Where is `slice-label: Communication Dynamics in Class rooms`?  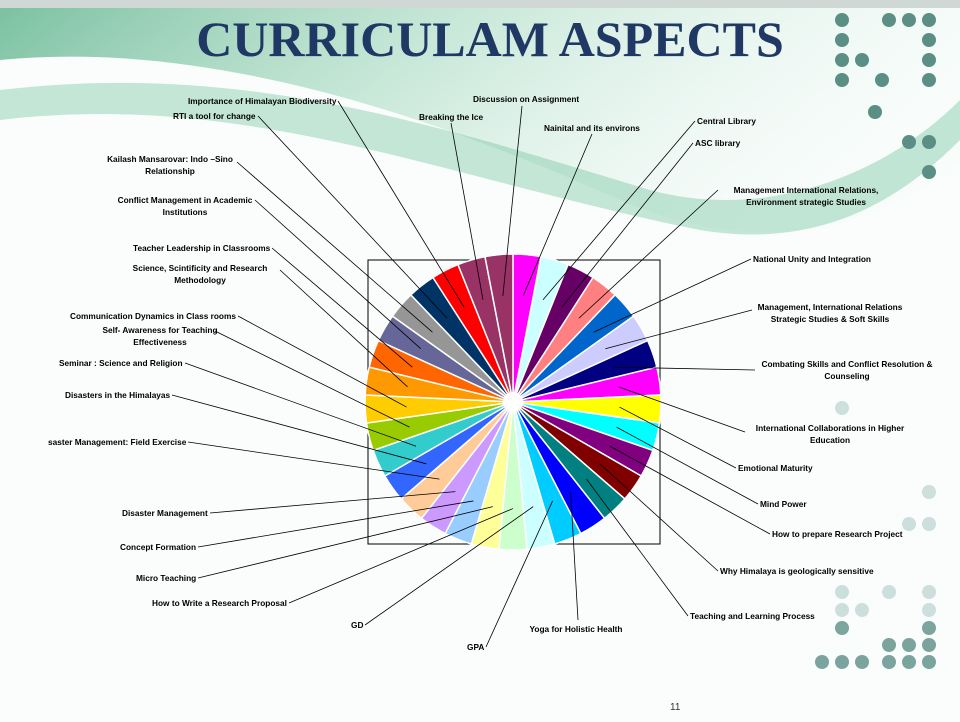 slice-label: Communication Dynamics in Class rooms is located at coordinates (153, 316).